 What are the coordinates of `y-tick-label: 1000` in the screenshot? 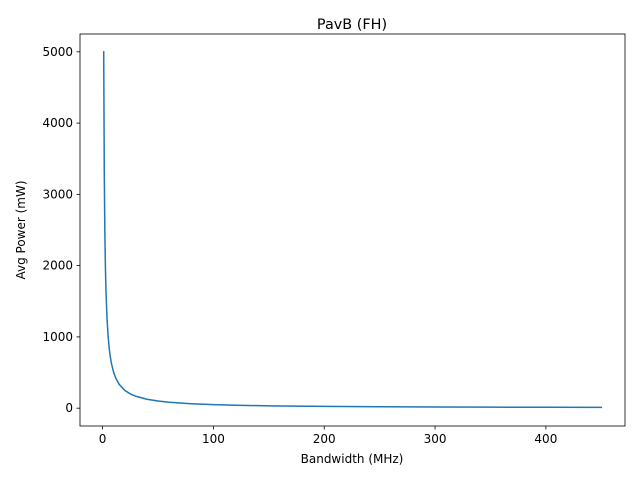 It's located at (57, 337).